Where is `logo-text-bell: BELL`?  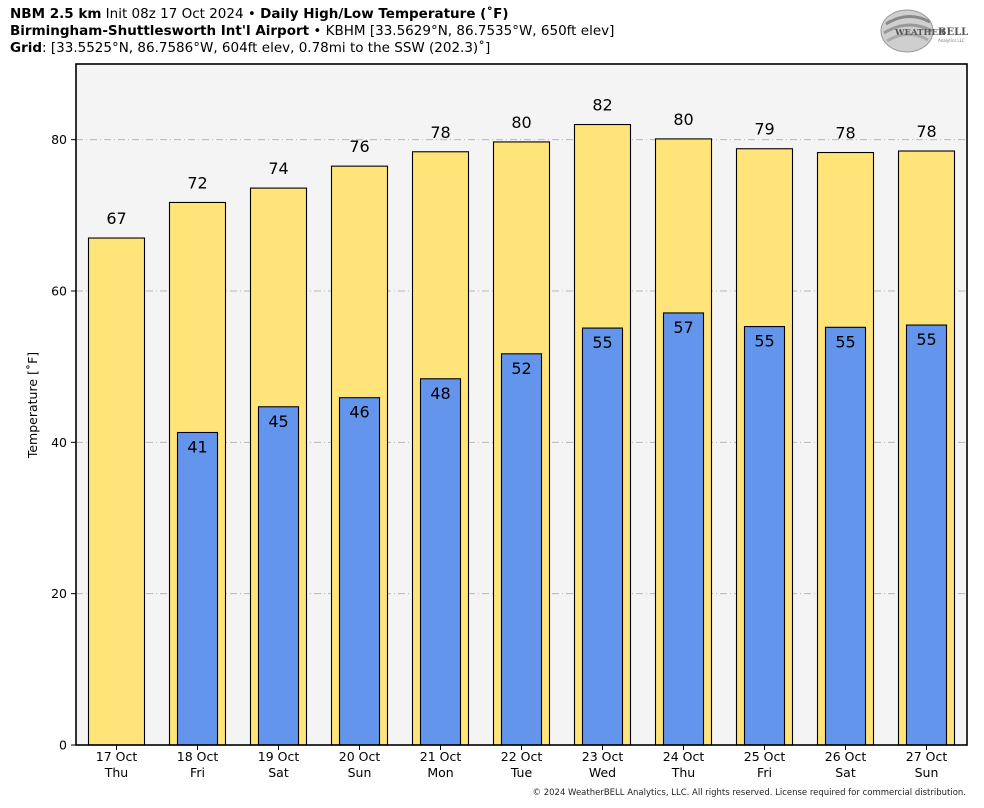 logo-text-bell: BELL is located at coordinates (953, 32).